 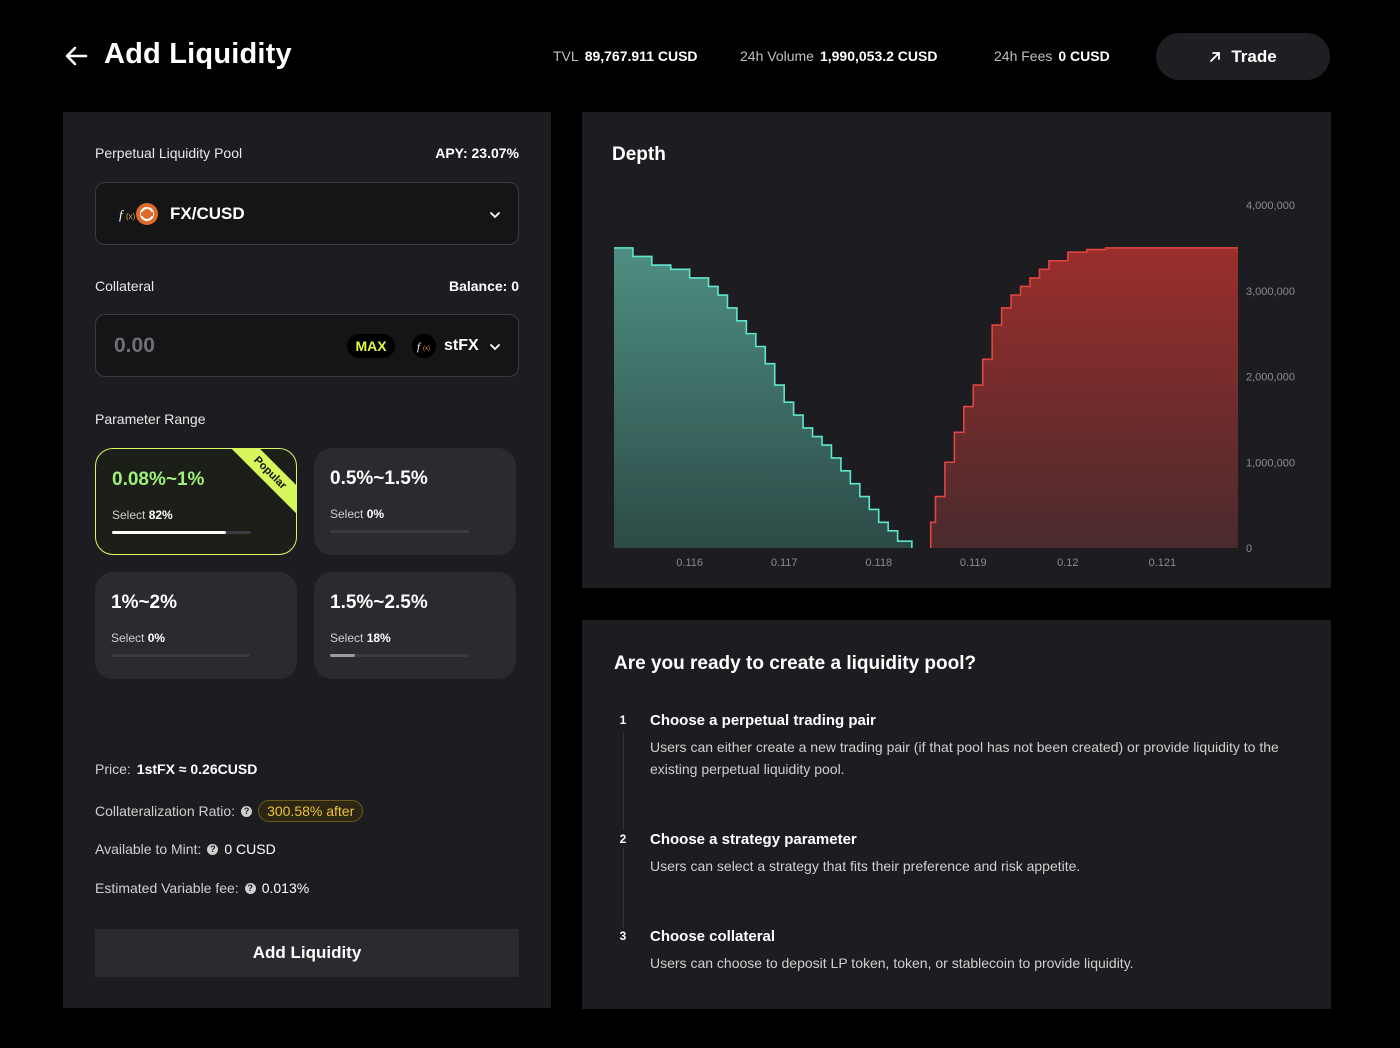 I want to click on range-select-text: Select 18%, so click(x=360, y=638).